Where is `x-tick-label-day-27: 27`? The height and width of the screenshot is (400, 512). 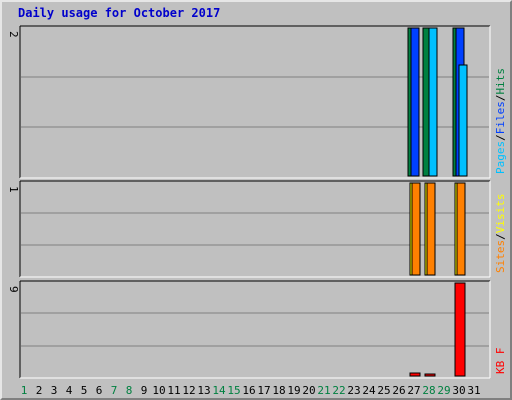
x-tick-label-day-27: 27 is located at coordinates (413, 390).